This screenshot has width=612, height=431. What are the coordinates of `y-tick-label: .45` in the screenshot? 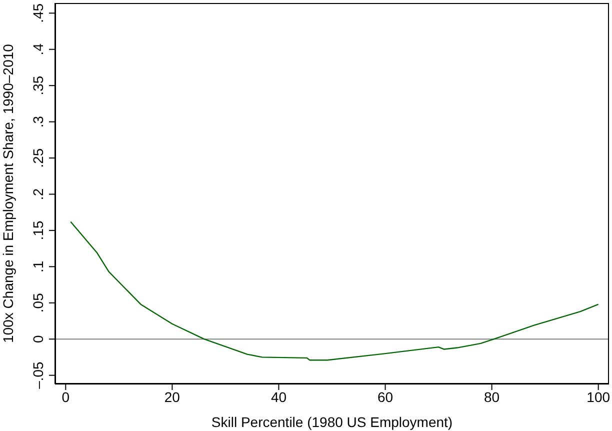 It's located at (38, 13).